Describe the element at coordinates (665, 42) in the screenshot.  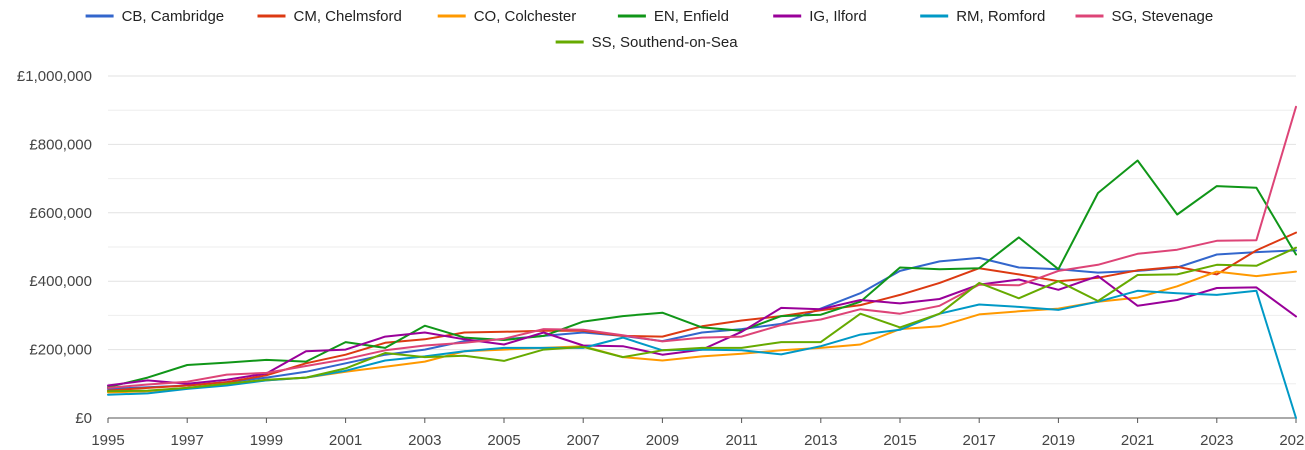
I see `legend-label: SS, Southend-on-Sea` at that location.